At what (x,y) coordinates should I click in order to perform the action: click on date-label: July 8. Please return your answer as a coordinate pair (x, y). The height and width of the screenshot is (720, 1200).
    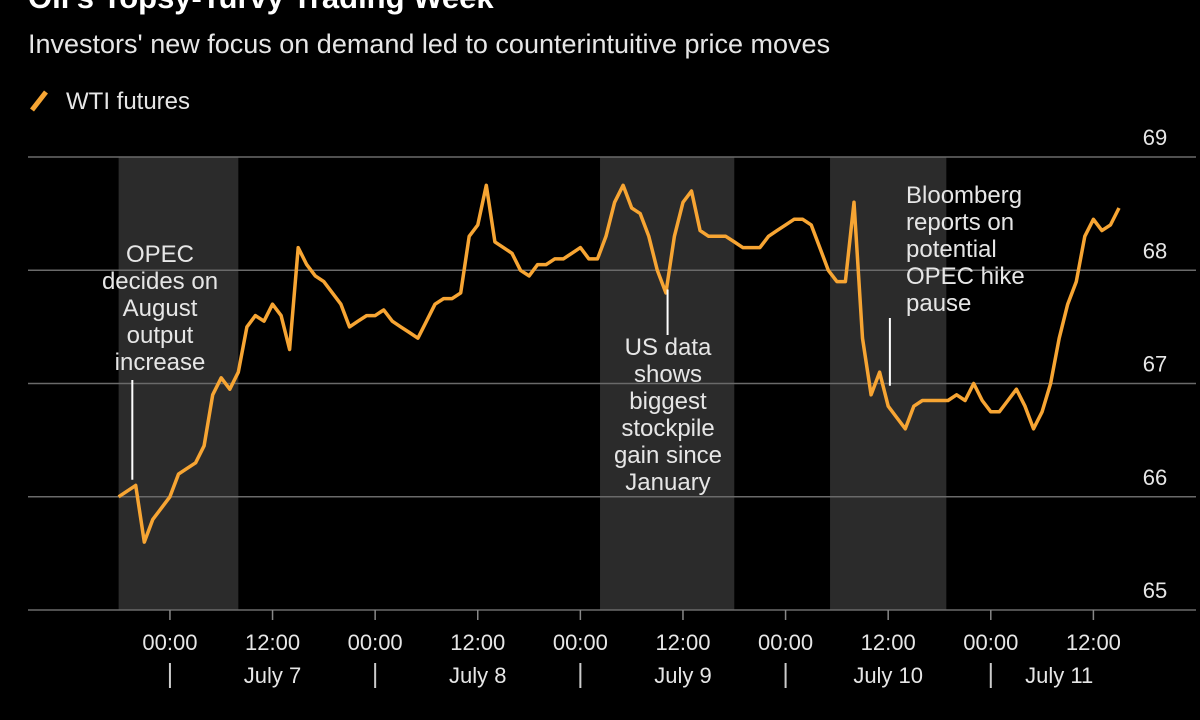
    Looking at the image, I should click on (477, 675).